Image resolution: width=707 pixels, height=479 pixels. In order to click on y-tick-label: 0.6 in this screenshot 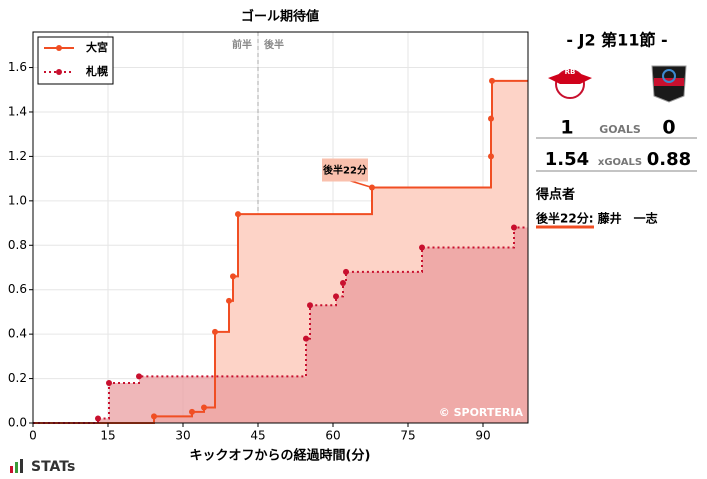, I will do `click(17, 289)`.